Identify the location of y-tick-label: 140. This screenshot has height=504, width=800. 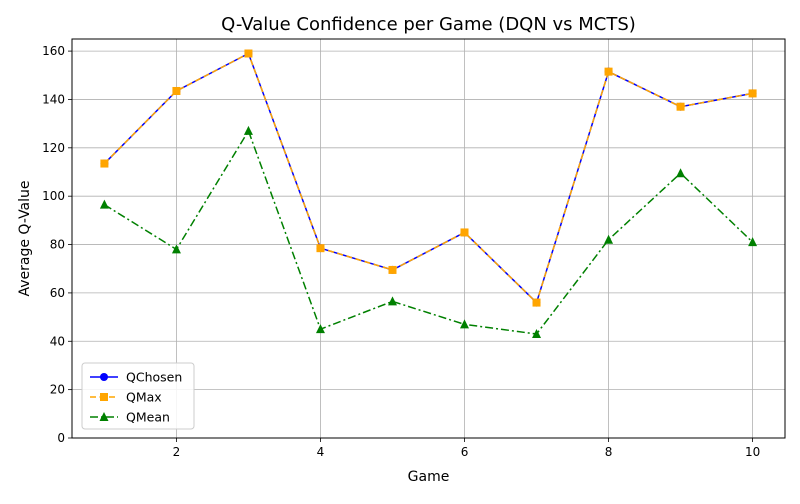
(53, 99).